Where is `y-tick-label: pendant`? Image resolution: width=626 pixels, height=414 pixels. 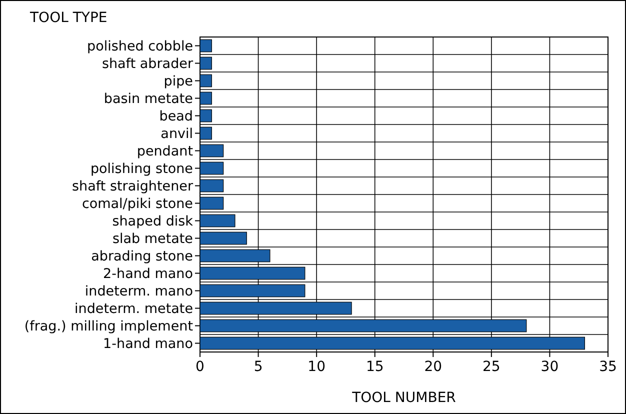 y-tick-label: pendant is located at coordinates (164, 151).